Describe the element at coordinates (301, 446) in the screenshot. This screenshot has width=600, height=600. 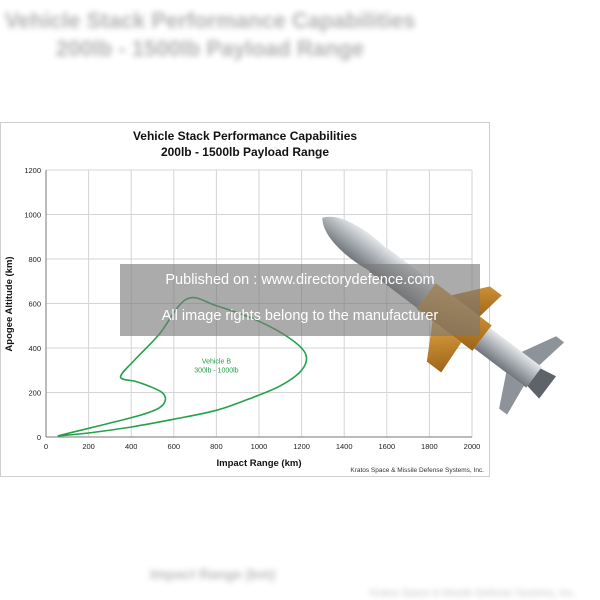
I see `x-tick-label: 1200` at that location.